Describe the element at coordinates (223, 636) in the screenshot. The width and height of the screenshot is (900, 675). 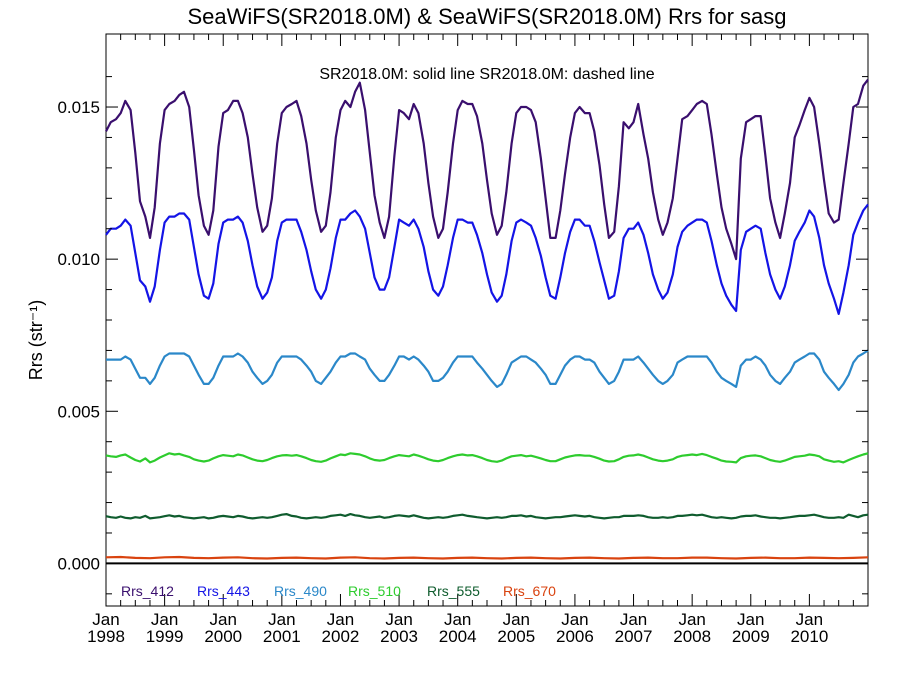
I see `x-tick-year-label: 2000` at that location.